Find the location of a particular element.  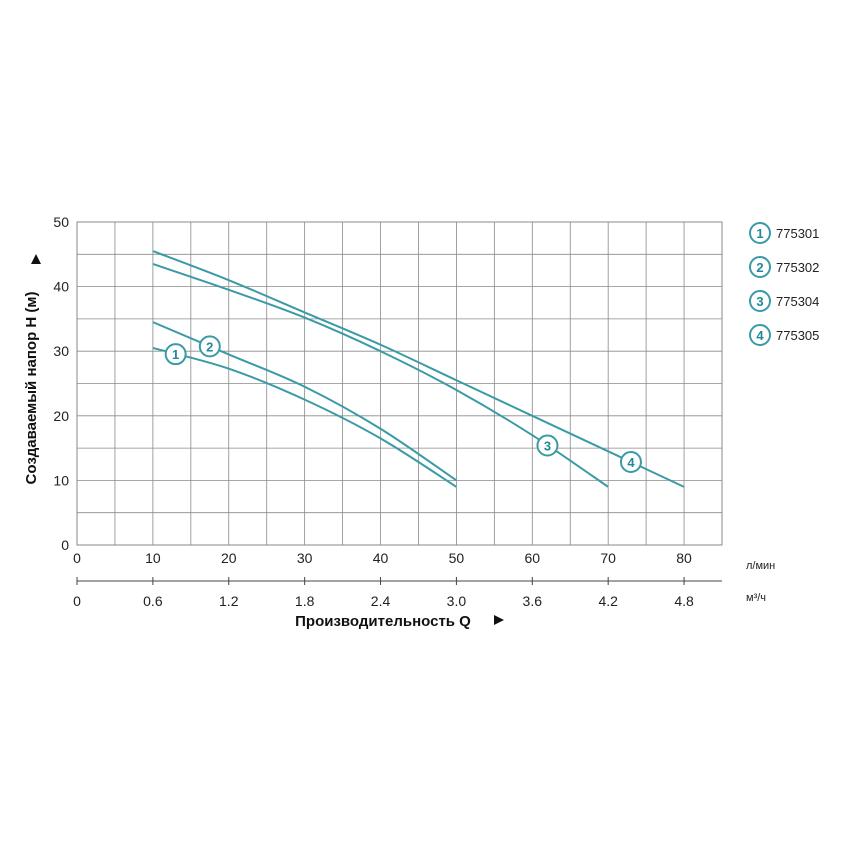

curve-marker-3: 3 is located at coordinates (547, 445).